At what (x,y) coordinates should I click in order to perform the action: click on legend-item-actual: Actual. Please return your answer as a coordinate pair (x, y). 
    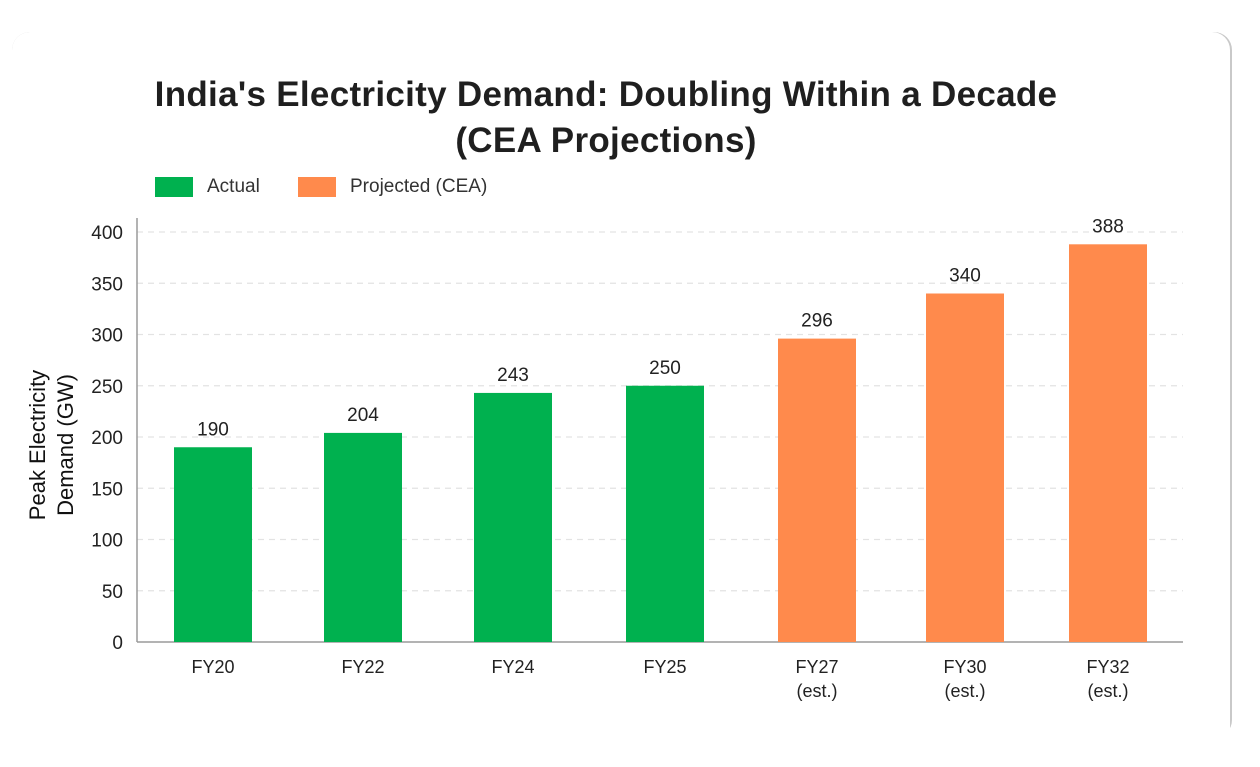
    Looking at the image, I should click on (207, 187).